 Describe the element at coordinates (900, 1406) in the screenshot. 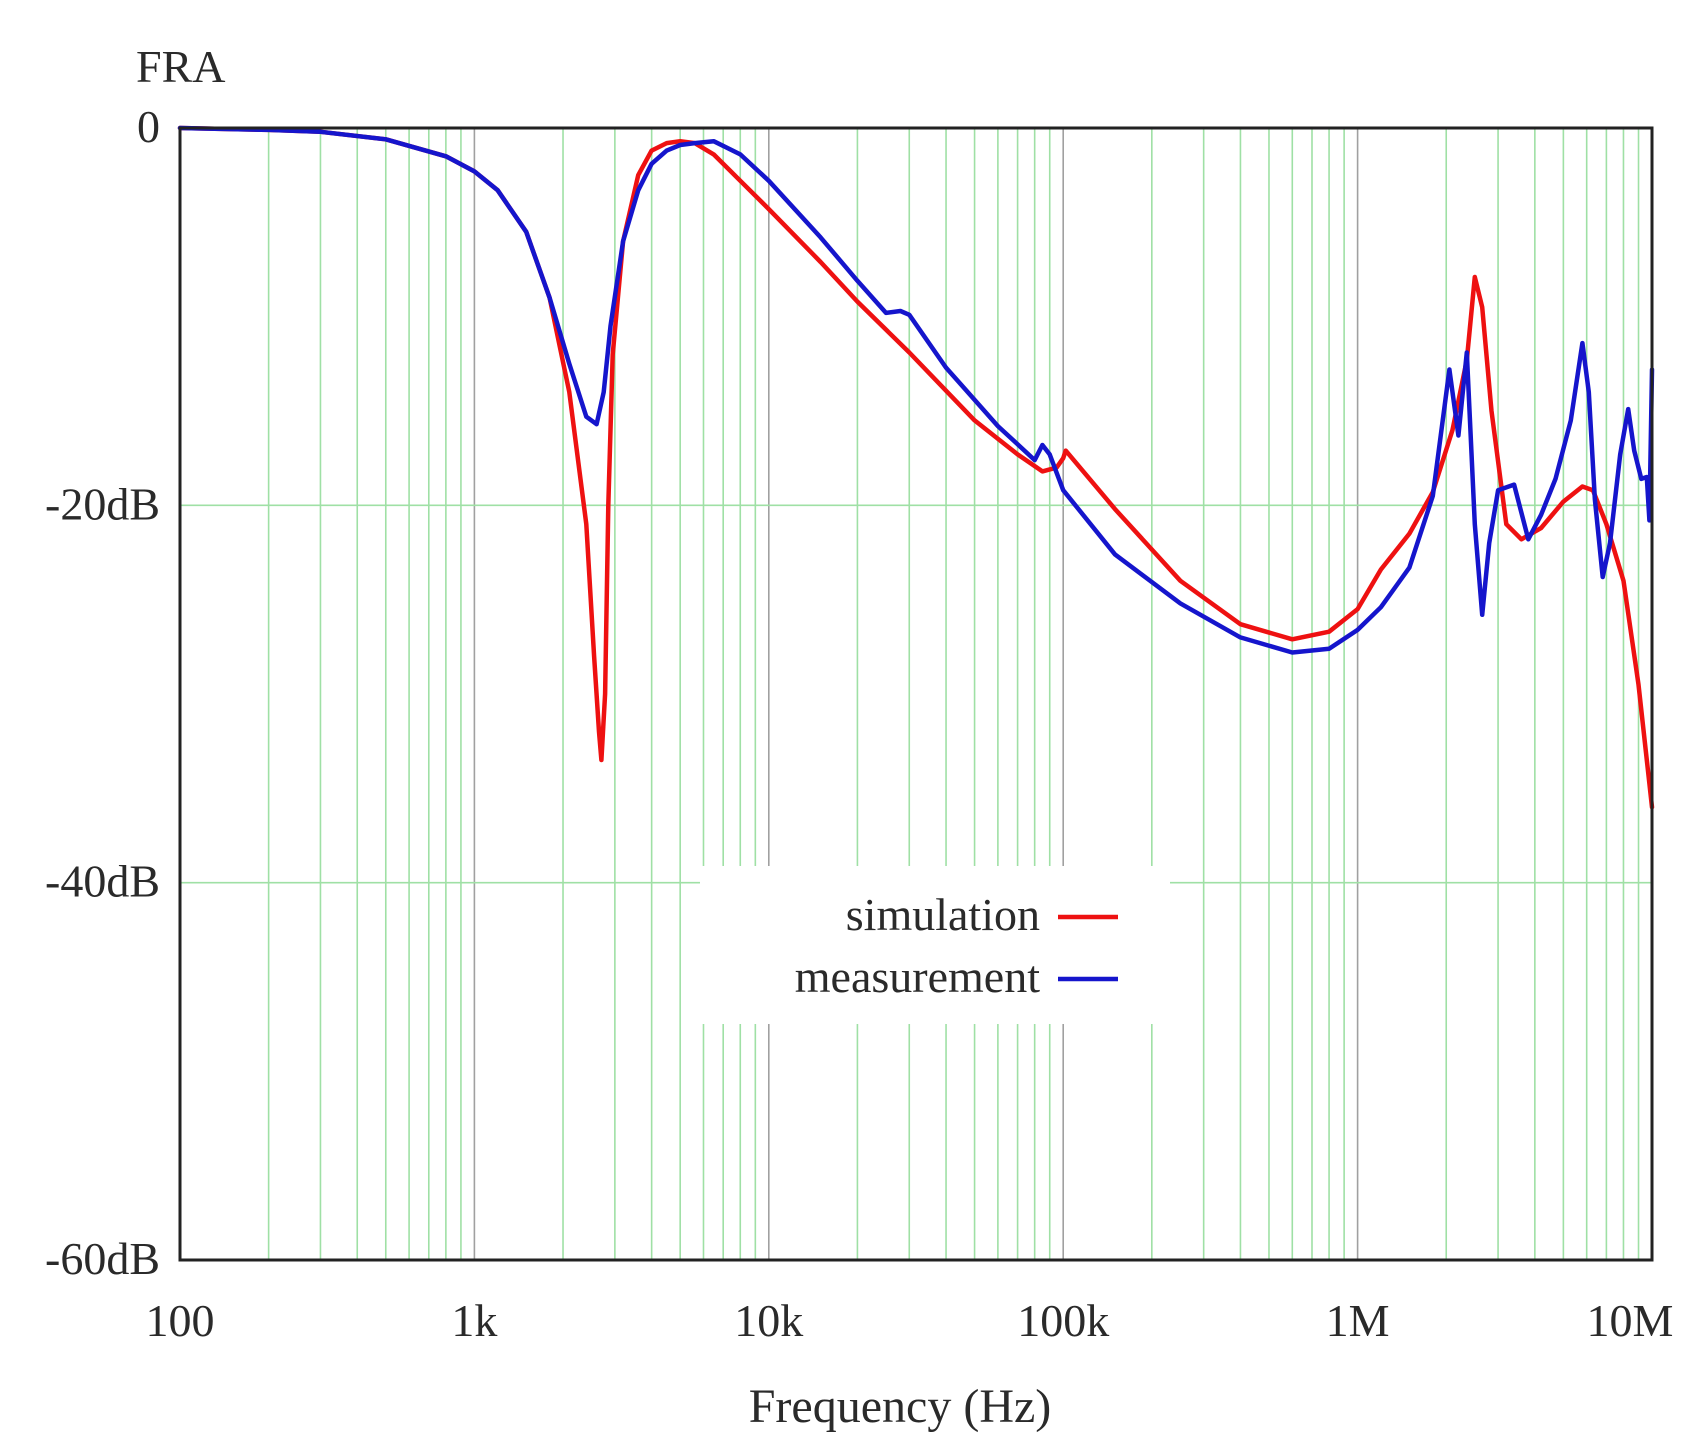

I see `x-axis-label: Frequency (Hz)` at that location.